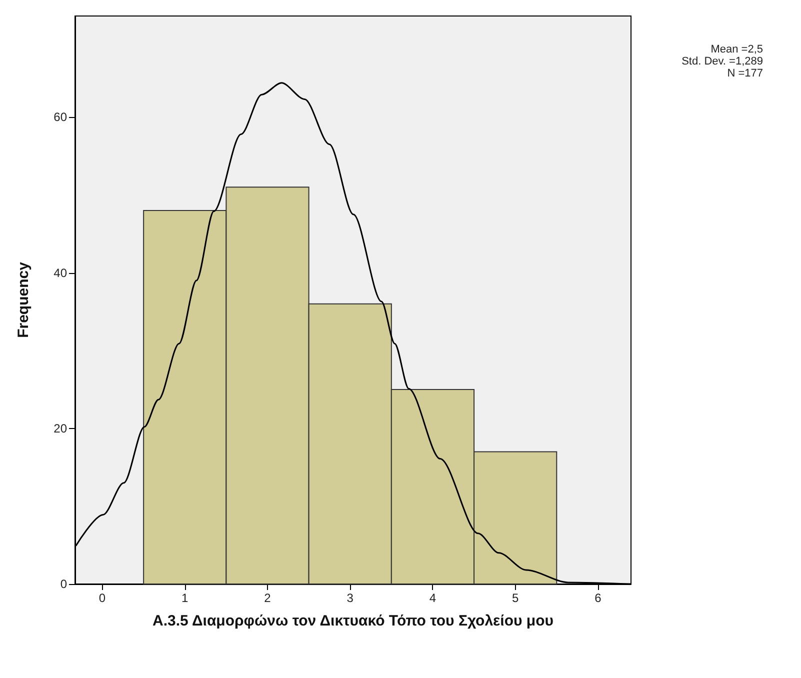  I want to click on y-tick-label: 20, so click(61, 428).